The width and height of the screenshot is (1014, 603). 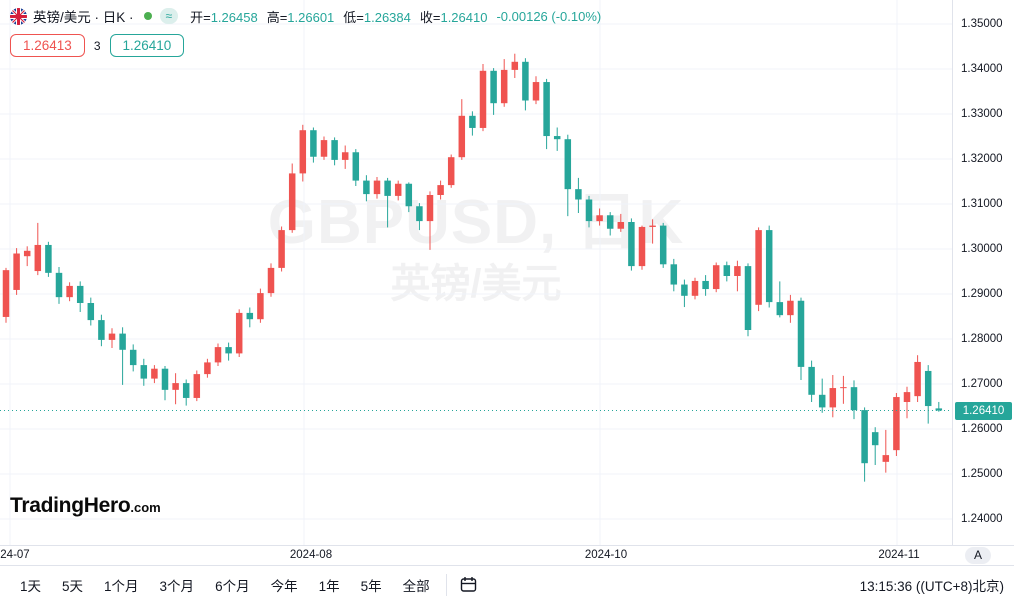 What do you see at coordinates (85, 506) in the screenshot?
I see `tradinghero-logo: TradingHero.com` at bounding box center [85, 506].